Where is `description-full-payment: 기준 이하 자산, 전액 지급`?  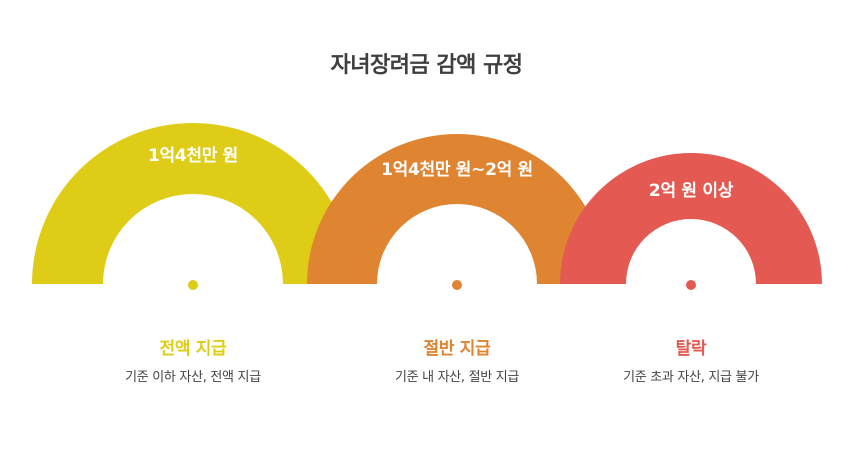 description-full-payment: 기준 이하 자산, 전액 지급 is located at coordinates (193, 377).